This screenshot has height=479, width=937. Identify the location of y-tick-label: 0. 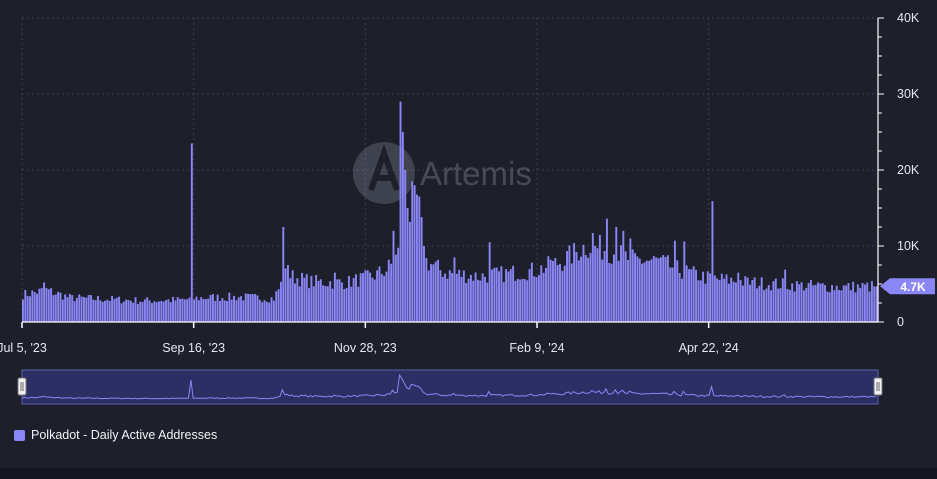
(900, 322).